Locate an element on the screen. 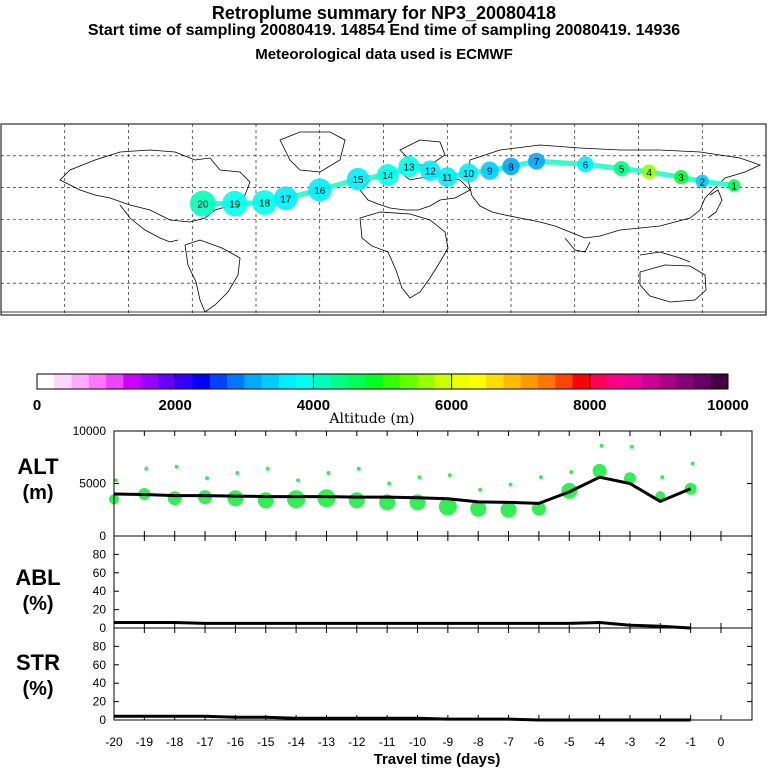 This screenshot has height=768, width=768. abl-panel-frame is located at coordinates (433, 582).